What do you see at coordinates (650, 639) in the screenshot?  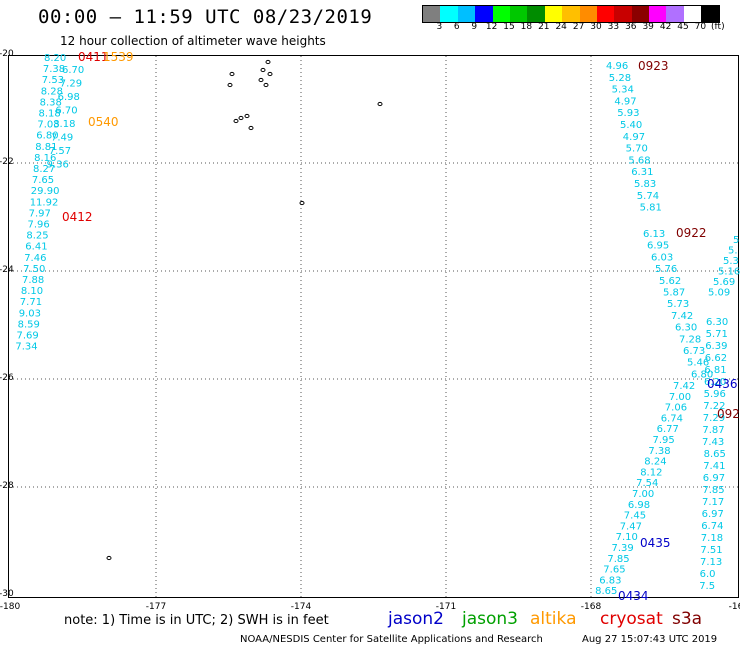 I see `generation-timestamp: Aug 27 15:07:43 UTC 2019` at bounding box center [650, 639].